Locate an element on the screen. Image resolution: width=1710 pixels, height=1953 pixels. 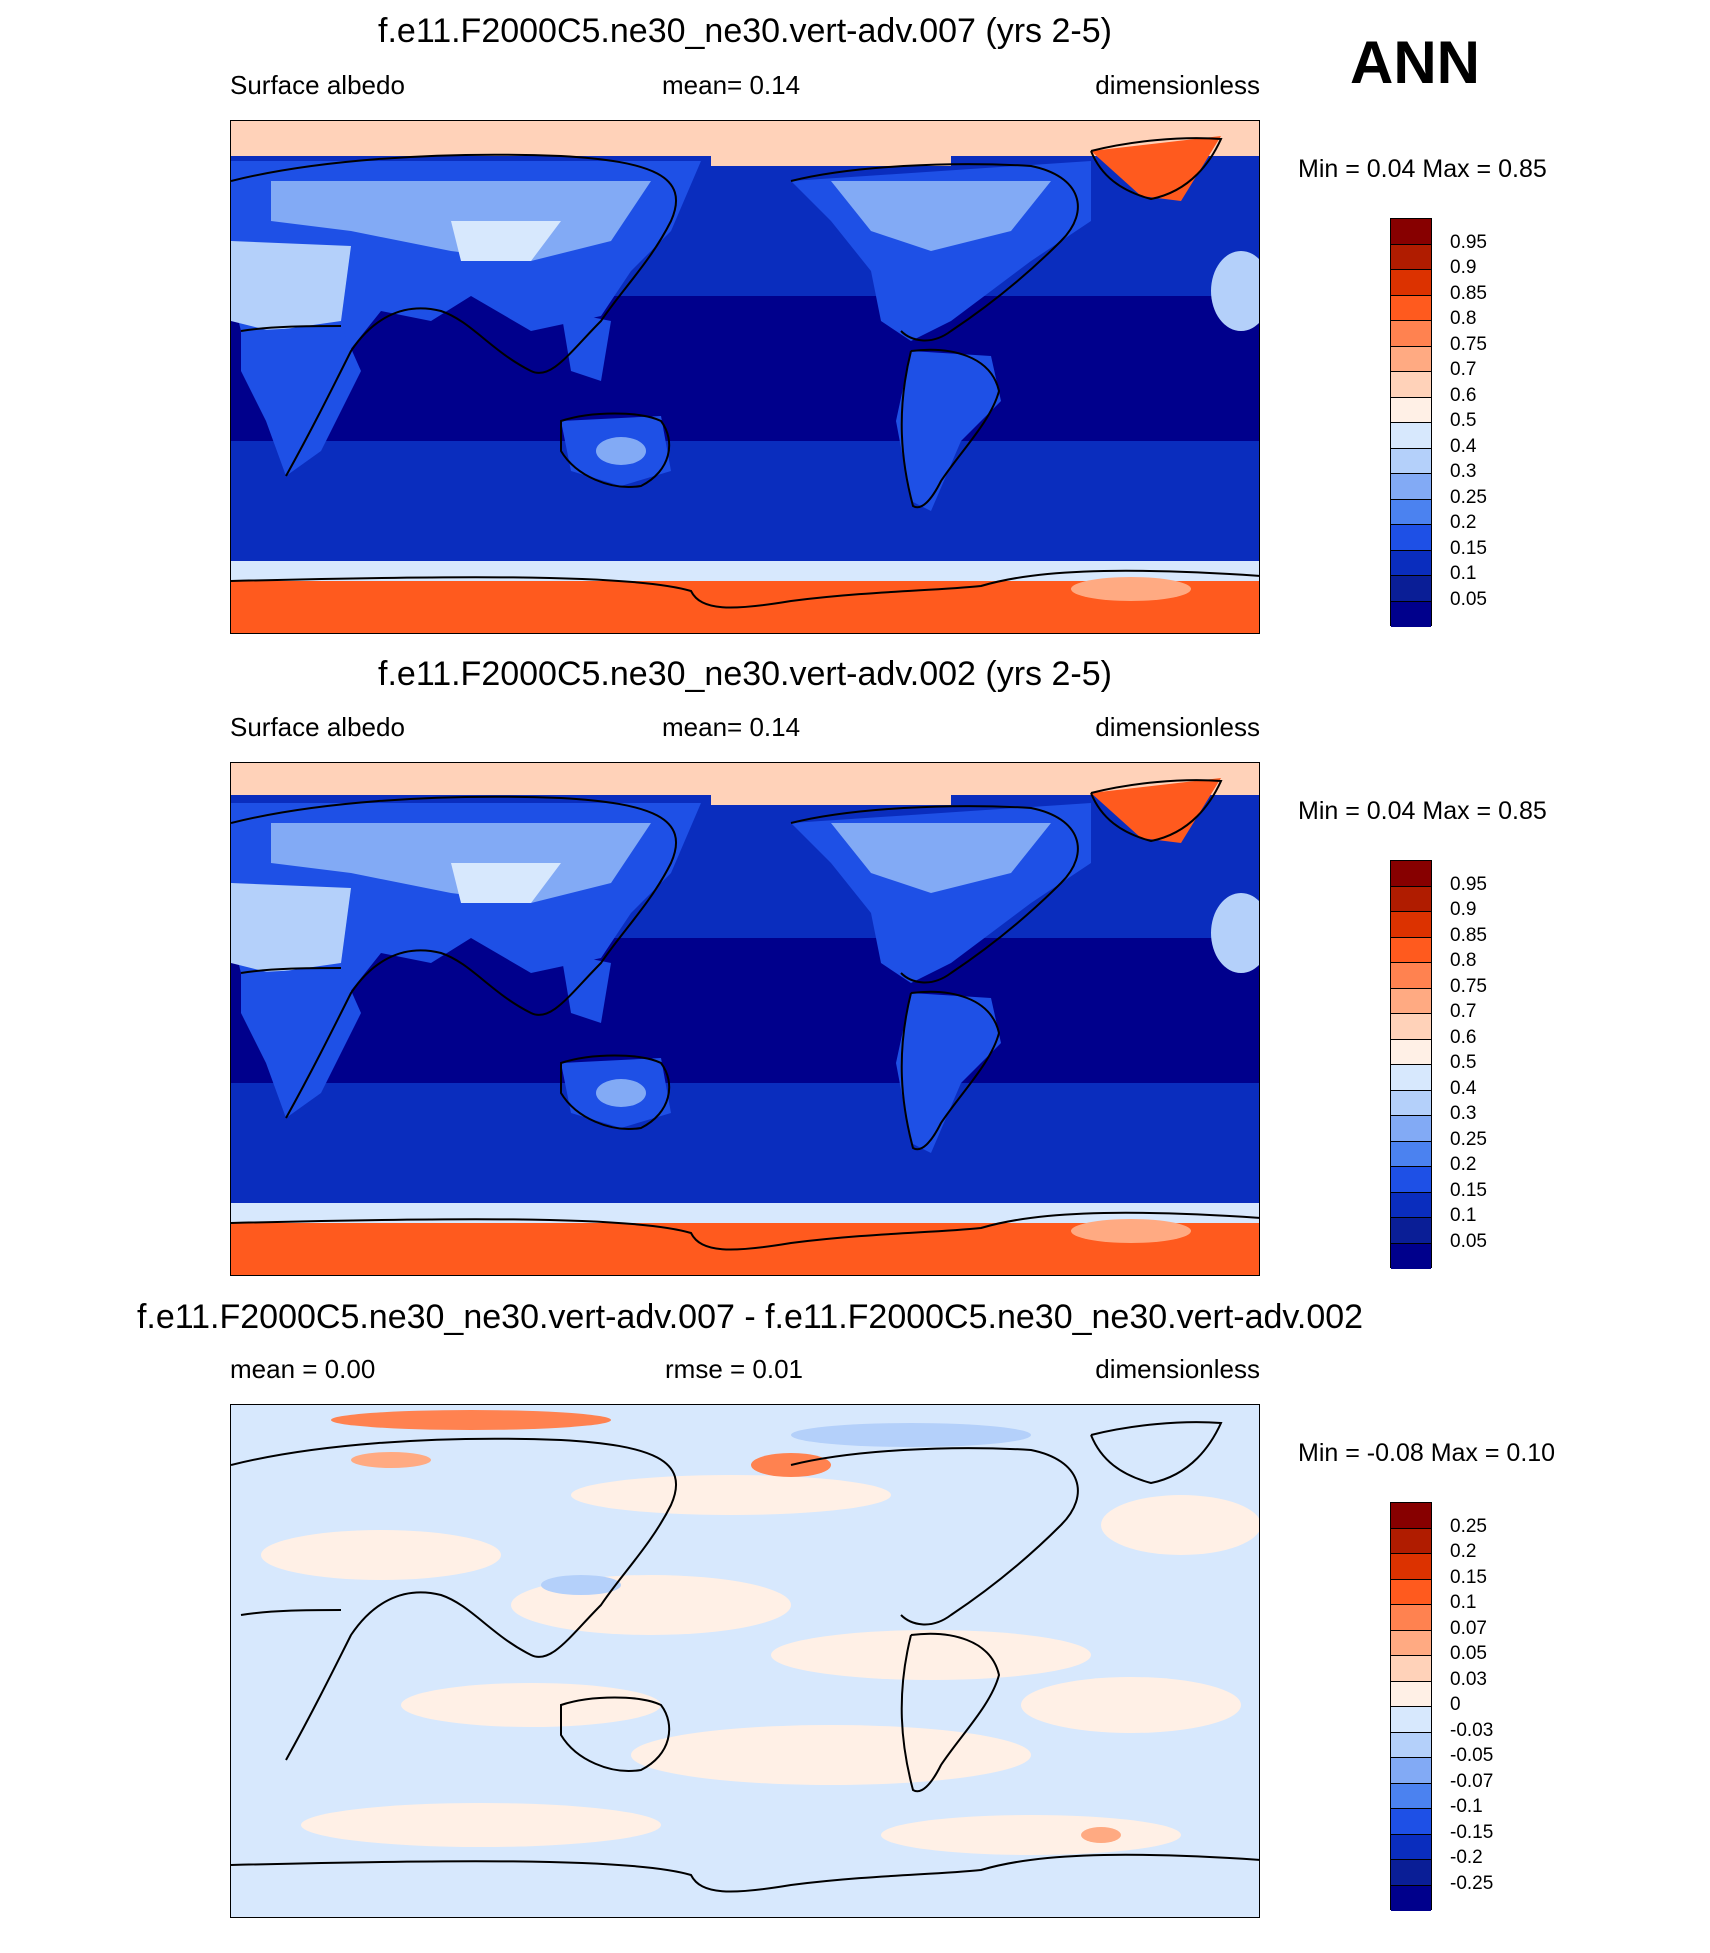
panel-3-mean-label: mean = 0.00 is located at coordinates (303, 1369).